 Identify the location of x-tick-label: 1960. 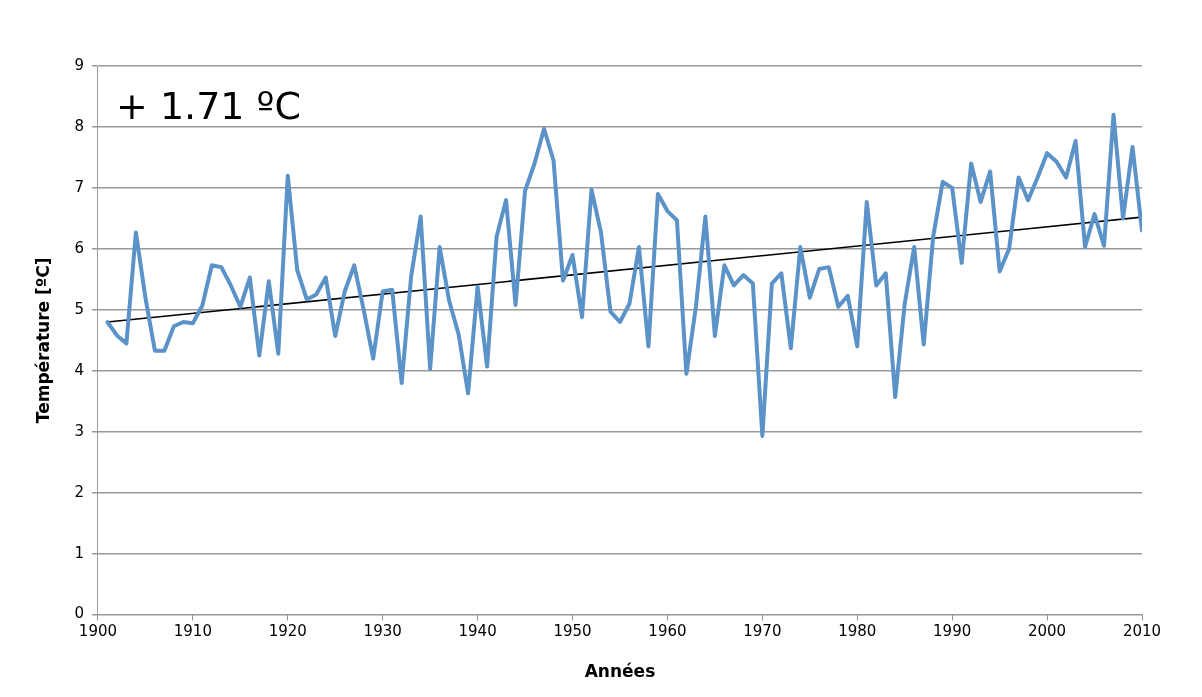
(667, 631).